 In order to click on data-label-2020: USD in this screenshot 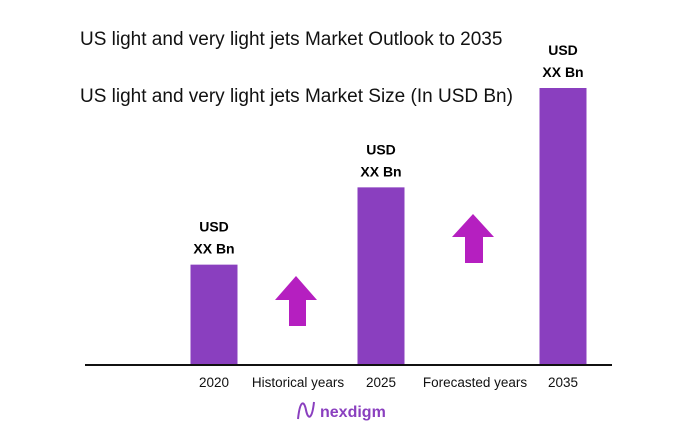, I will do `click(214, 227)`.